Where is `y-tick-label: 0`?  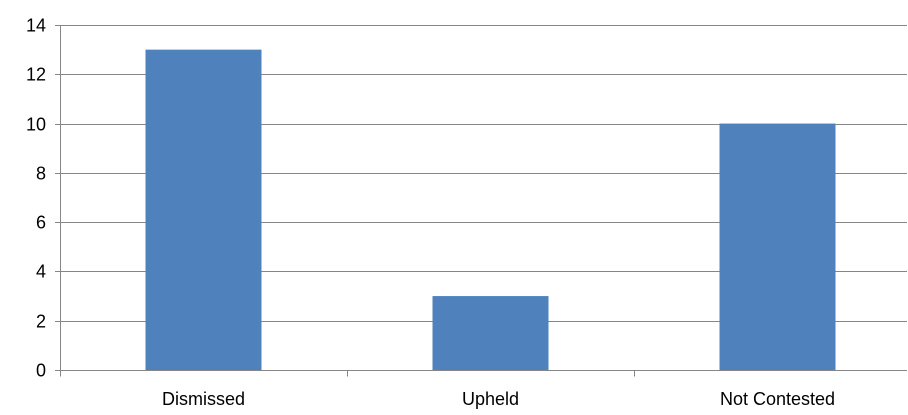
y-tick-label: 0 is located at coordinates (41, 371).